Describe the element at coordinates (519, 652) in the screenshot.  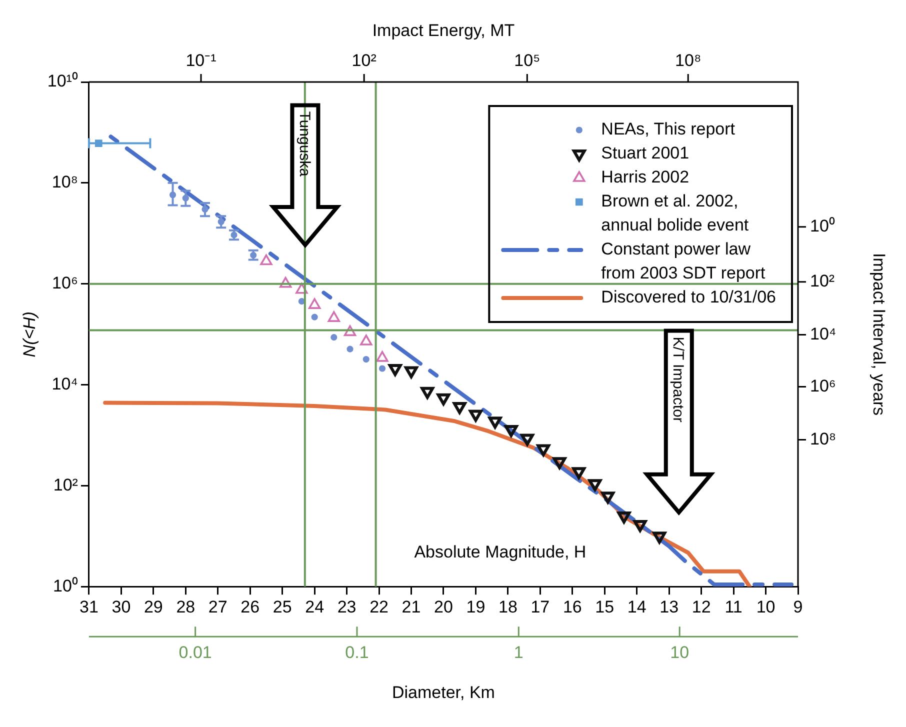
I see `text: 1` at that location.